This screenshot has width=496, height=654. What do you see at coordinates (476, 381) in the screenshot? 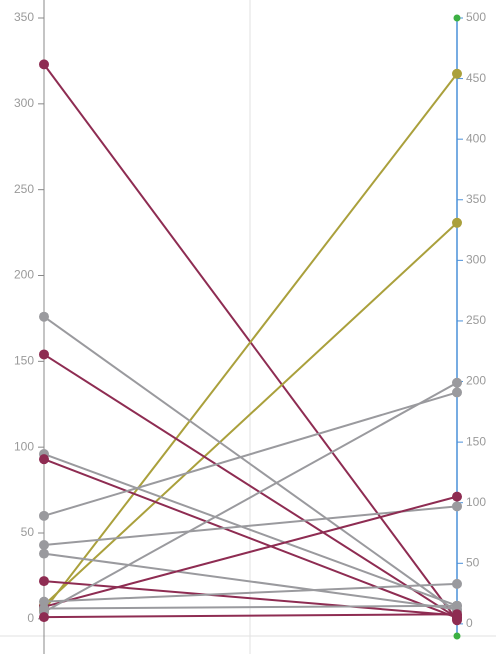
I see `y2-tick-label: 200` at bounding box center [476, 381].